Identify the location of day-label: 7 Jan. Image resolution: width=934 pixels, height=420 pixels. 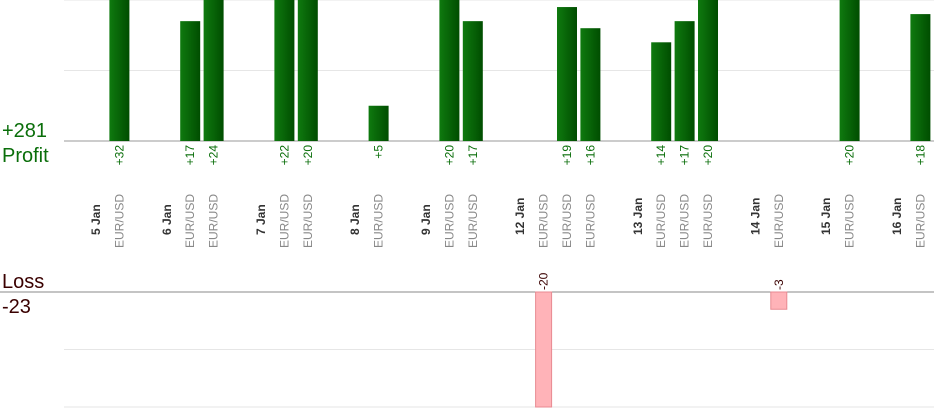
(261, 219).